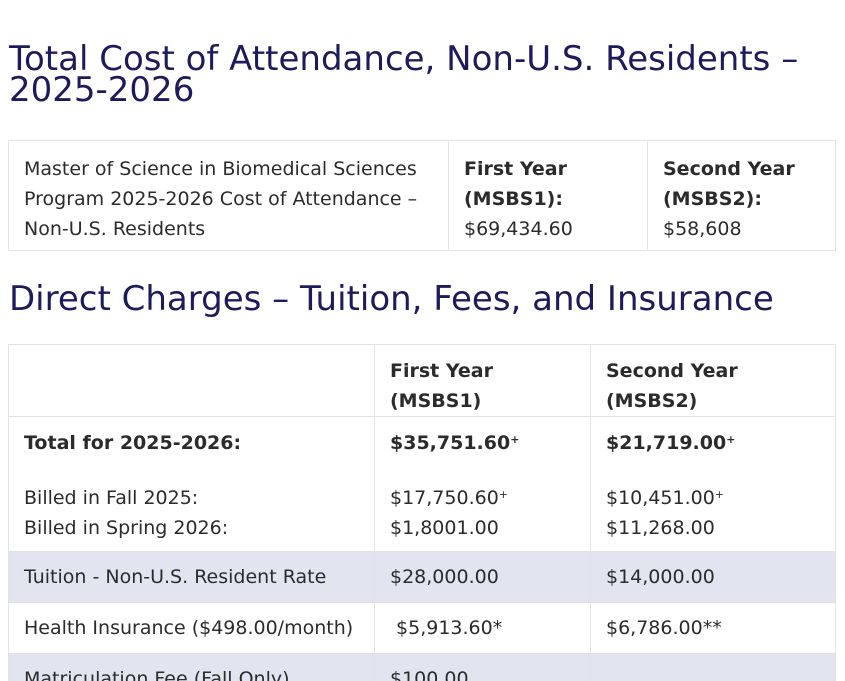  I want to click on header-first-year-label: First Year (MSBS1), so click(441, 386).